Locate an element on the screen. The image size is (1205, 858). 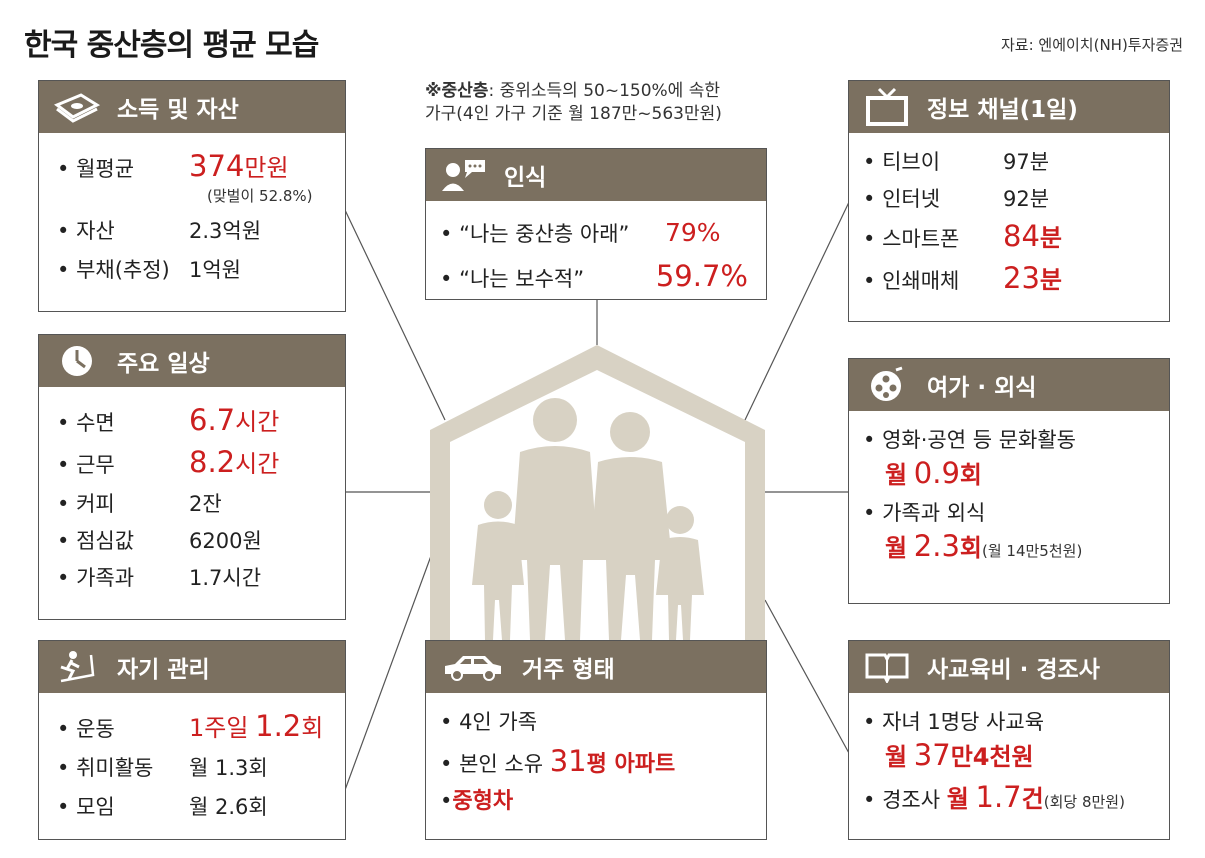
tv-row: 티브이 97분 is located at coordinates (1007, 162).